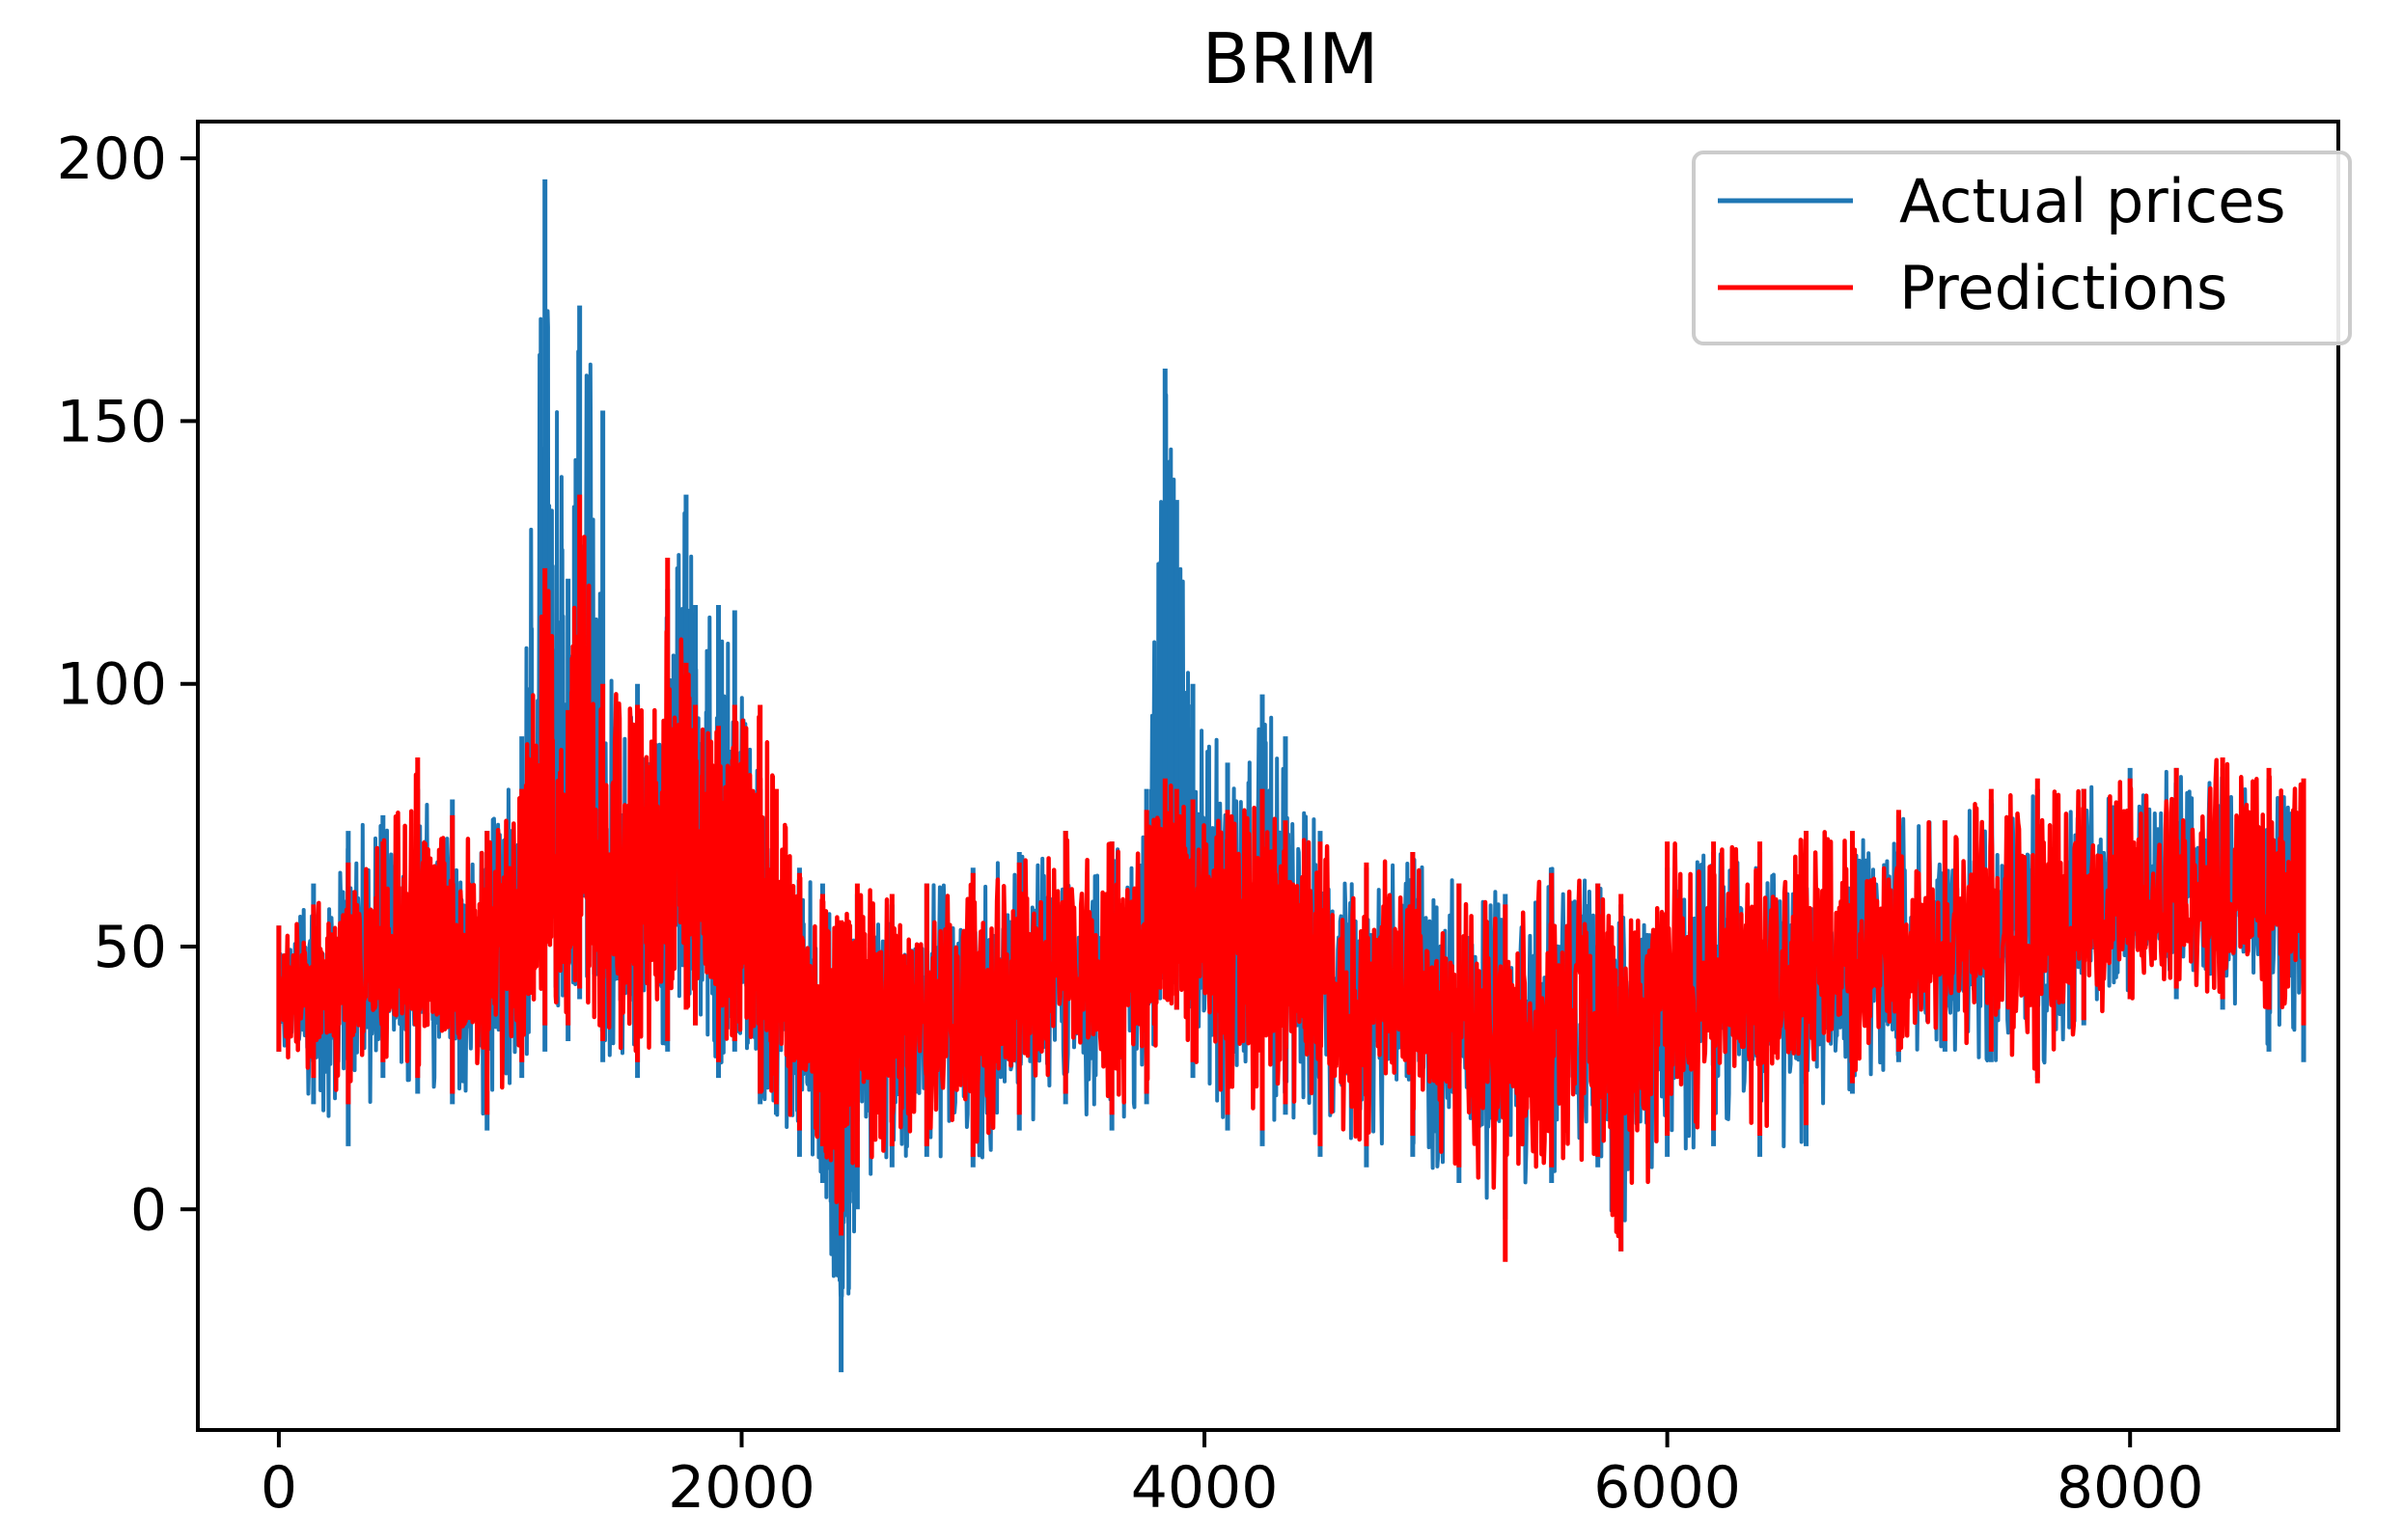  What do you see at coordinates (2063, 288) in the screenshot?
I see `legend-label-predictions: Predictions` at bounding box center [2063, 288].